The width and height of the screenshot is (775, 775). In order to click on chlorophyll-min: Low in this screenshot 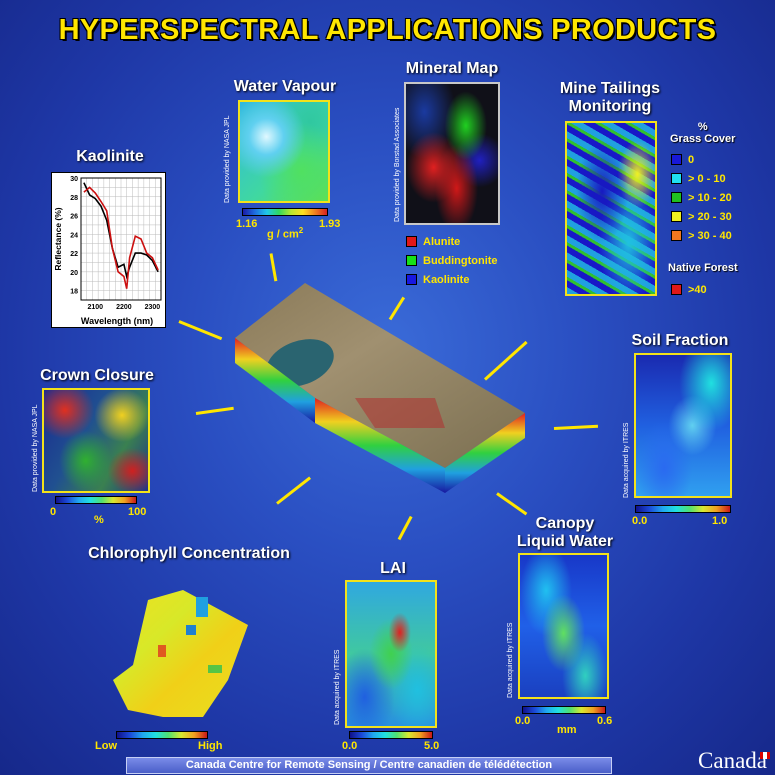, I will do `click(106, 746)`.